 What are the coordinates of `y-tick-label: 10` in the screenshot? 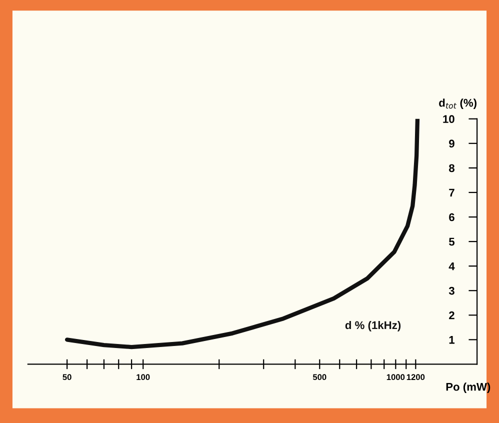 It's located at (448, 119).